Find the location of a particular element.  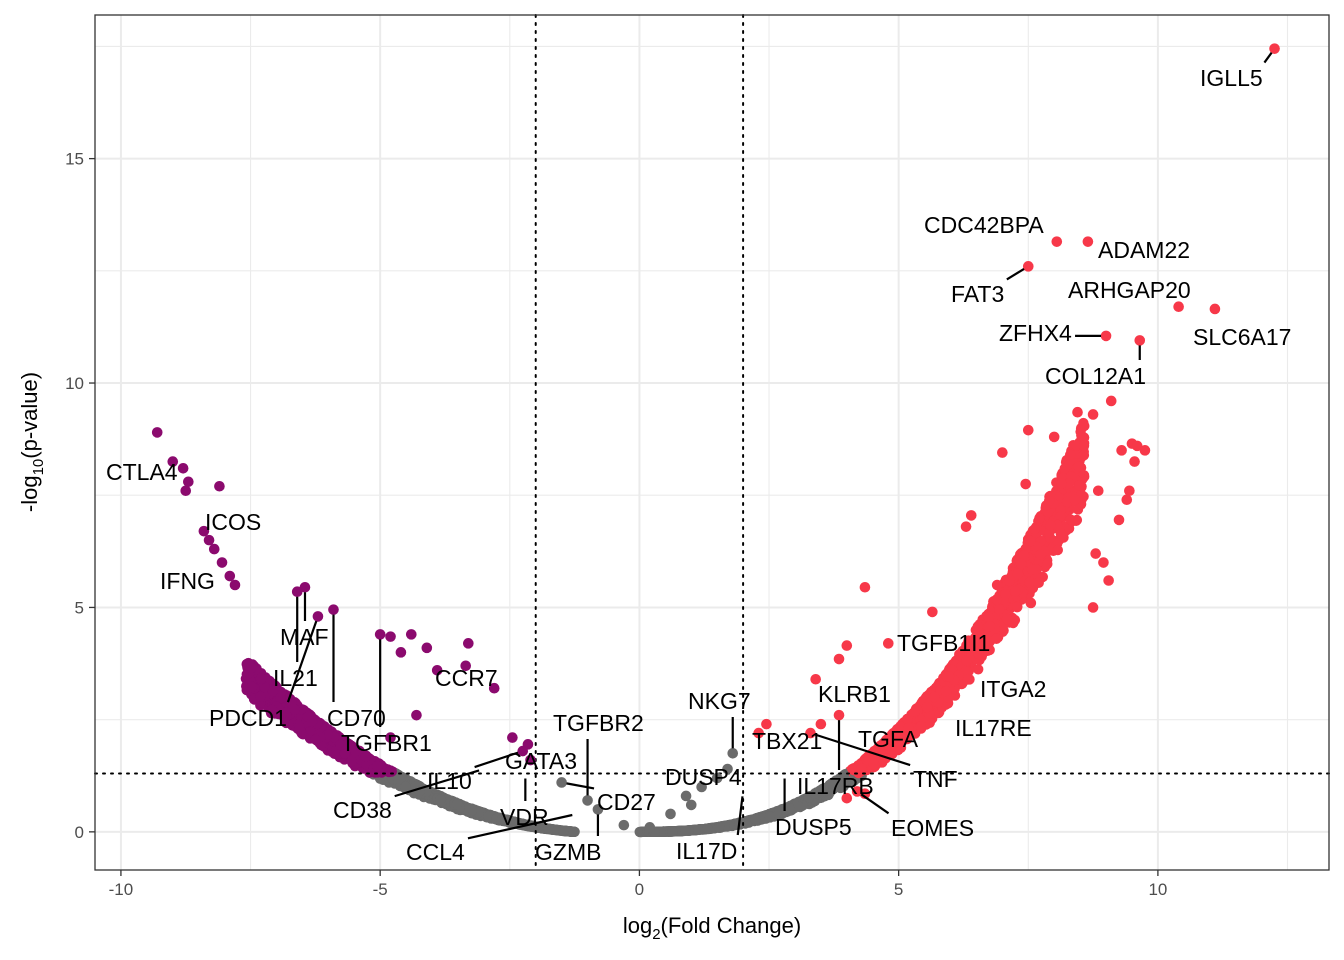

y-tick-label: 5 is located at coordinates (79, 607).